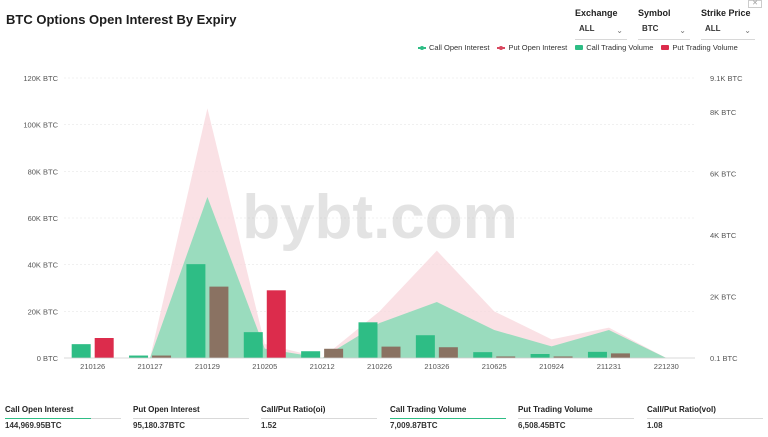 This screenshot has height=437, width=768. Describe the element at coordinates (542, 425) in the screenshot. I see `stat-value: 6,508.45BTC` at that location.